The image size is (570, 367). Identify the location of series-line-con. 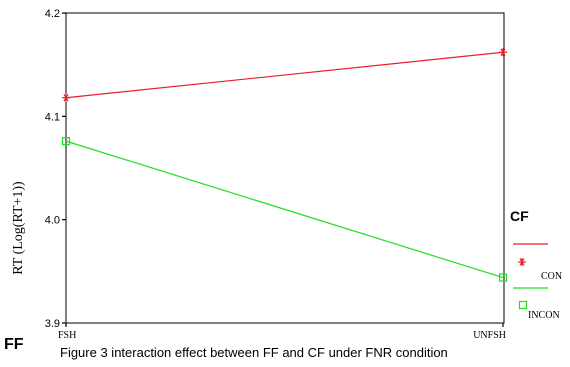
(284, 75).